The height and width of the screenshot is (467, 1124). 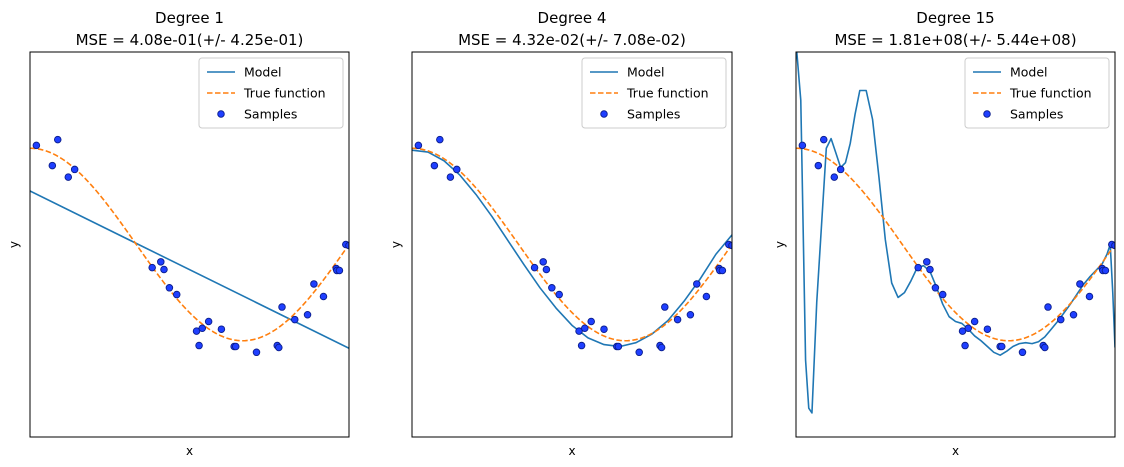 I want to click on subplot-title: Degree 15, so click(x=955, y=18).